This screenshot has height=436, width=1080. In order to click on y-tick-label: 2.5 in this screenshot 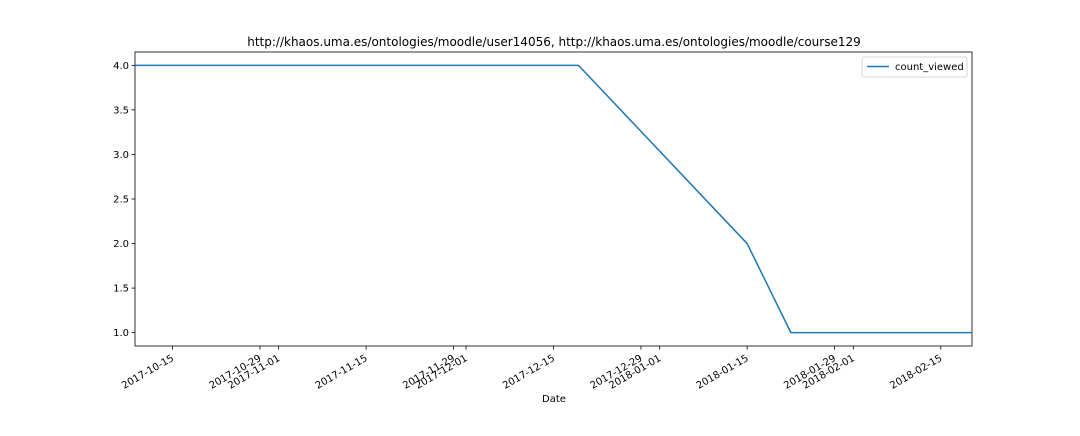, I will do `click(121, 200)`.